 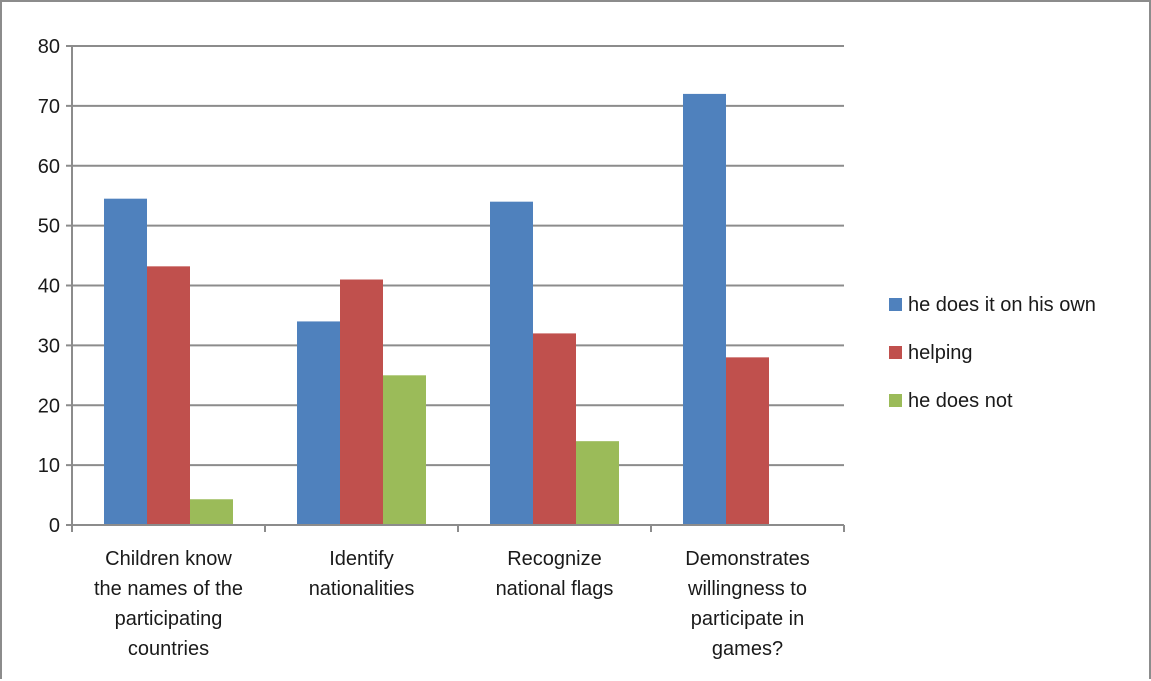 I want to click on legend: he does it on his own helping he does not, so click(x=992, y=353).